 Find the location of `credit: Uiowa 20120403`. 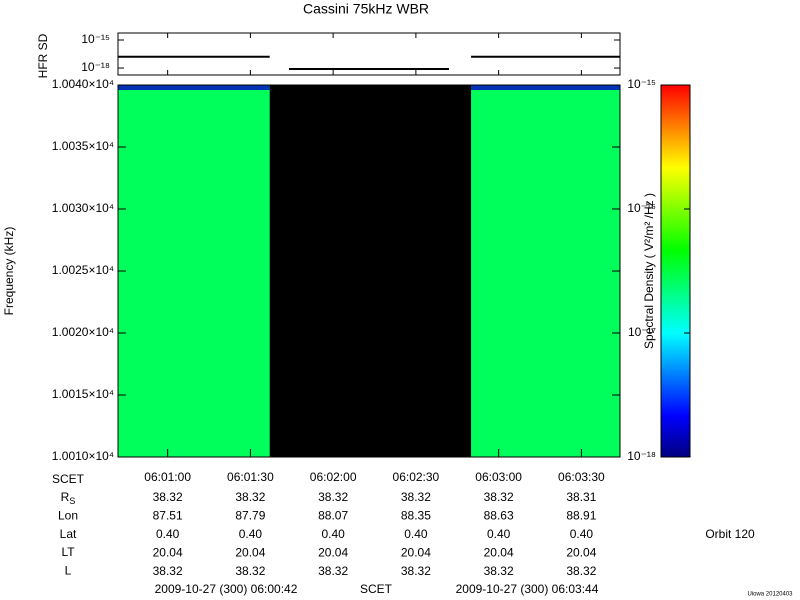

credit: Uiowa 20120403 is located at coordinates (770, 595).